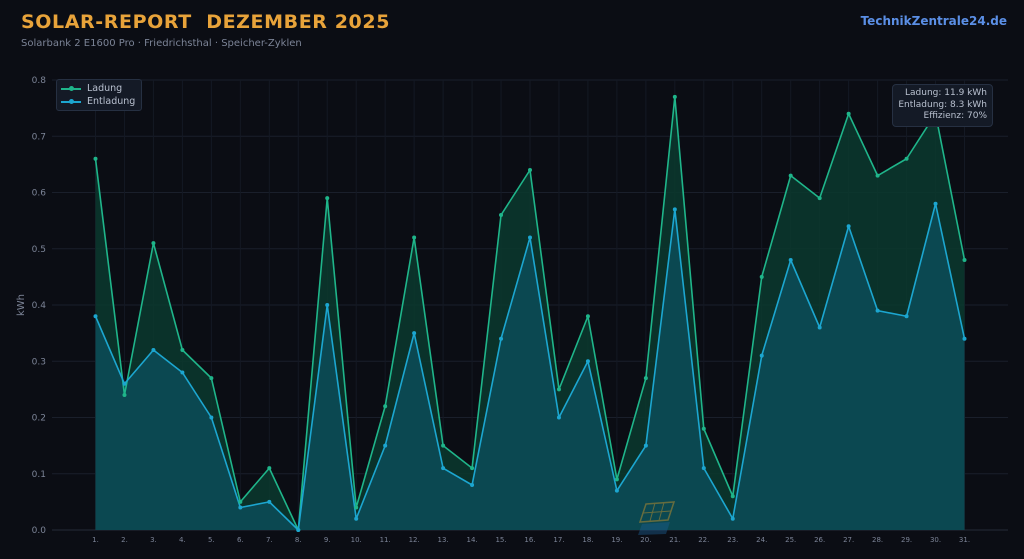  I want to click on legend-label-discharge: Entladung, so click(111, 101).